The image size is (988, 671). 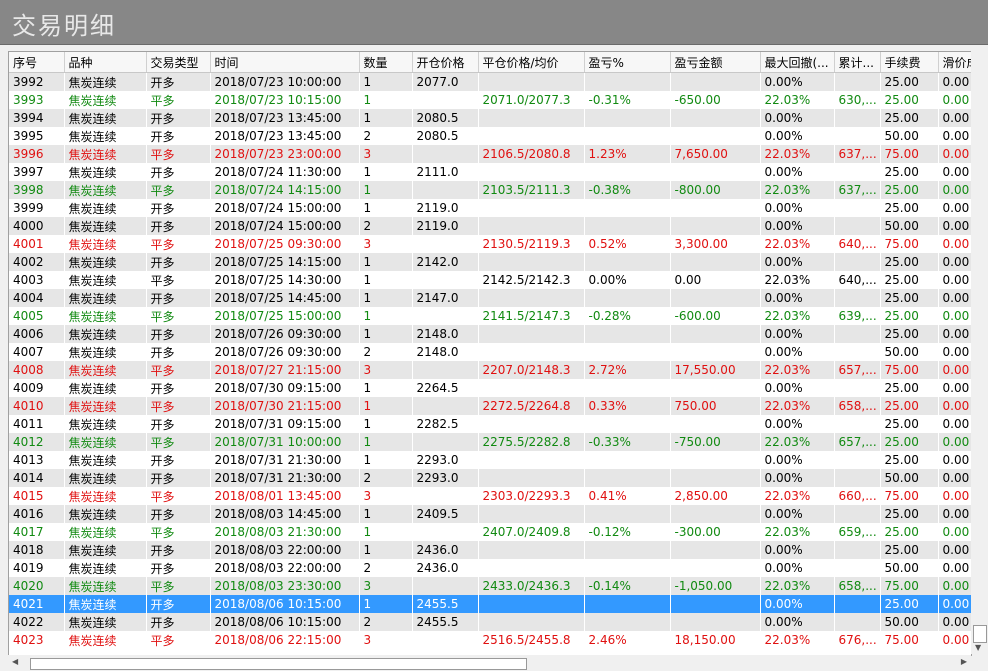 I want to click on column-header: 滑价成, so click(x=954, y=62).